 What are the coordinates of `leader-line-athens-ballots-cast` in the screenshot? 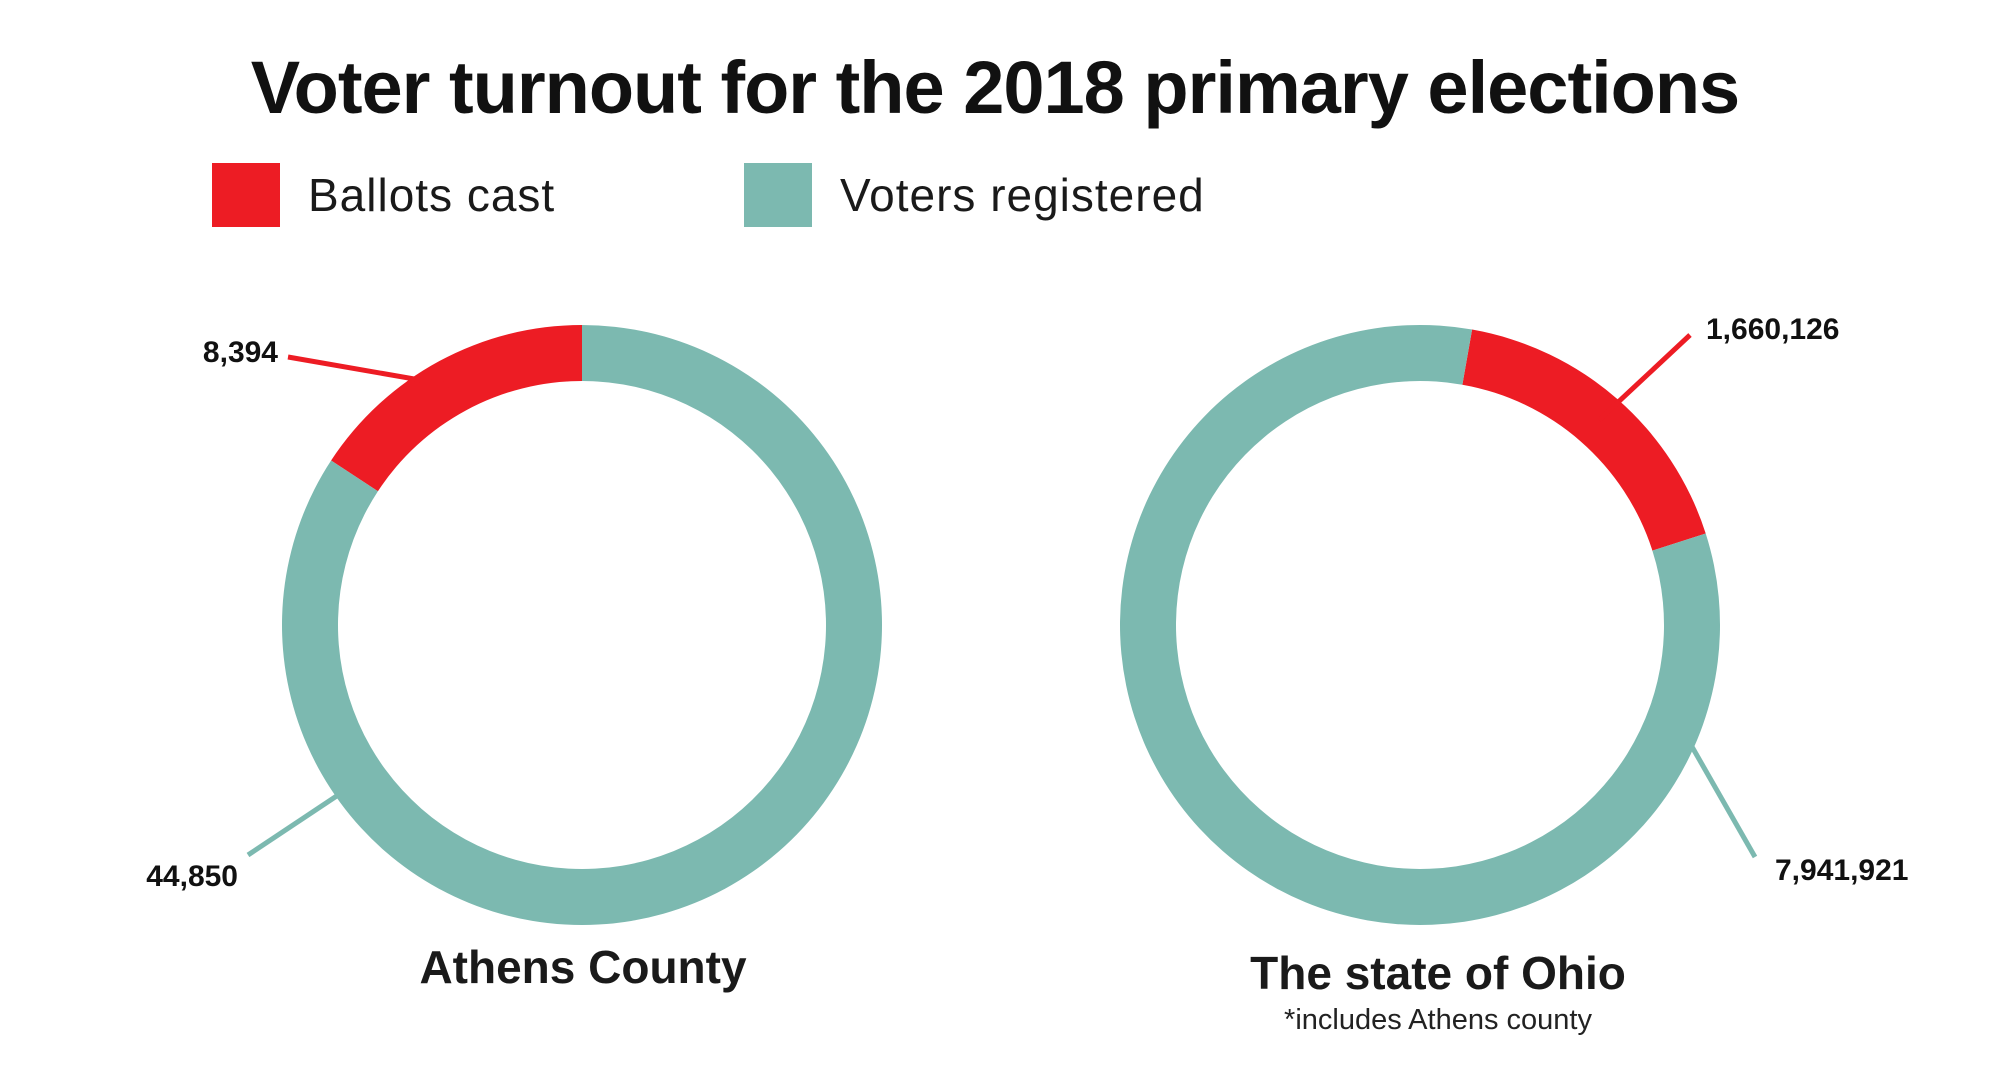 It's located at (370, 371).